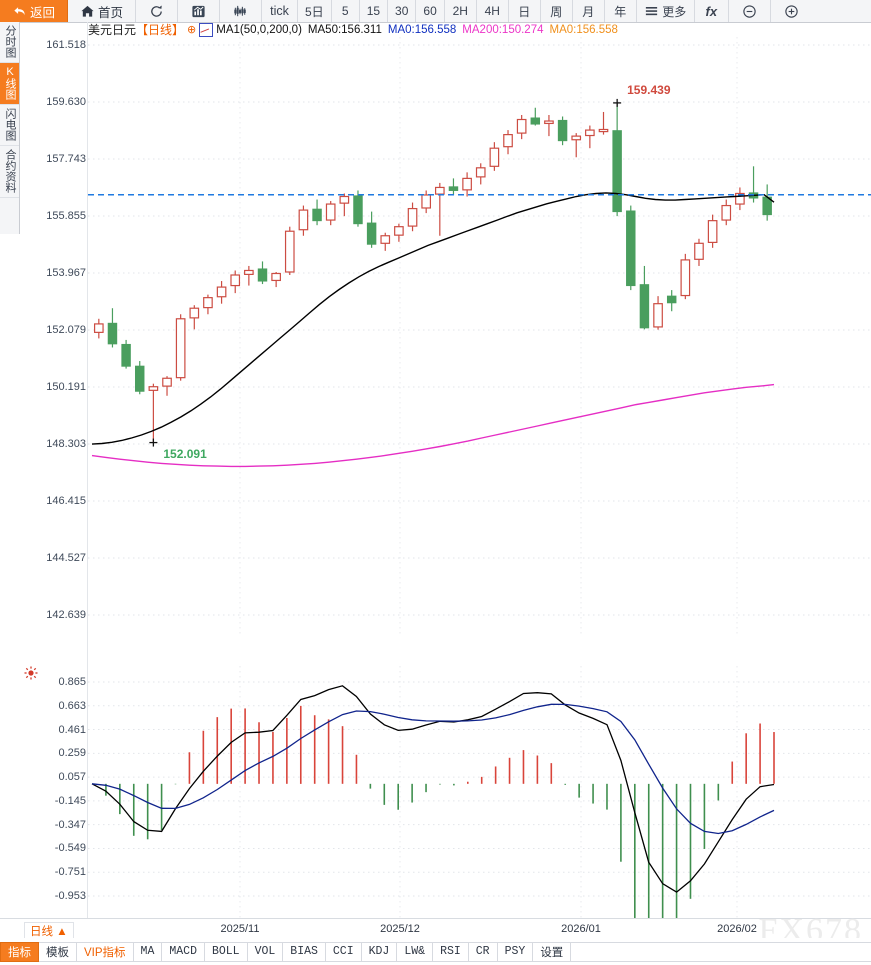 This screenshot has height=965, width=871. I want to click on candlestick-icon, so click(240, 10).